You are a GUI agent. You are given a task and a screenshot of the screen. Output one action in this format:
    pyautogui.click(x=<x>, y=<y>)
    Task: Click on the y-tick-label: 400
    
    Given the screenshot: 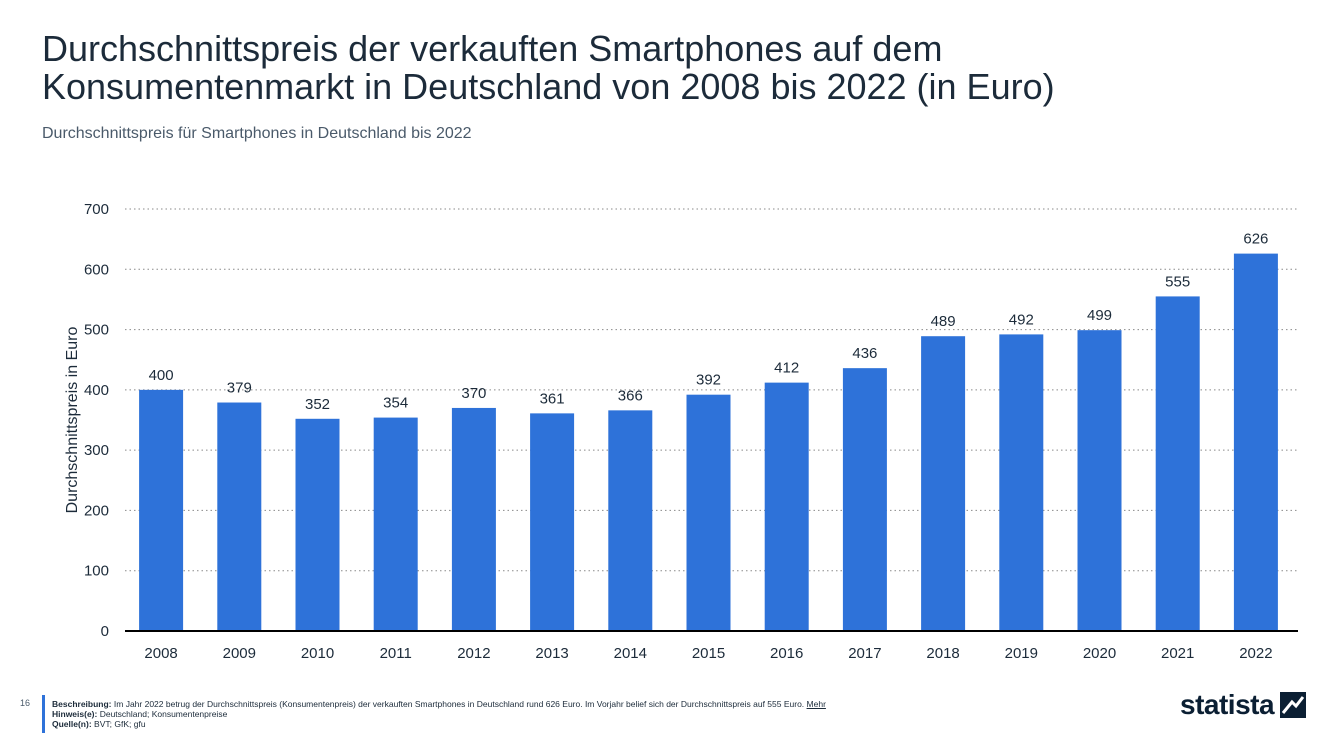 What is the action you would take?
    pyautogui.click(x=96, y=390)
    